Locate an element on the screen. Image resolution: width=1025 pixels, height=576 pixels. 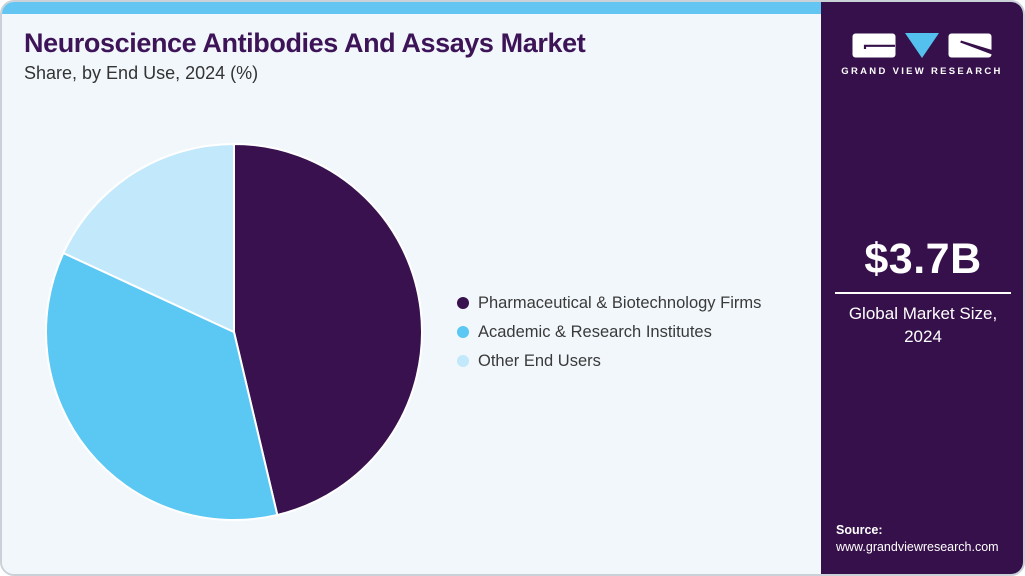
legend-label: Pharmaceutical & Biotechnology Firms is located at coordinates (620, 302).